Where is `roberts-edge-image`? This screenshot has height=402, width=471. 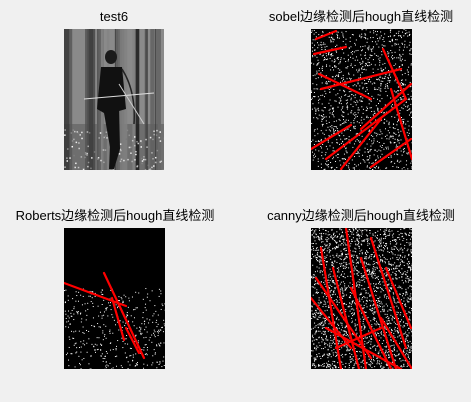 roberts-edge-image is located at coordinates (114, 298).